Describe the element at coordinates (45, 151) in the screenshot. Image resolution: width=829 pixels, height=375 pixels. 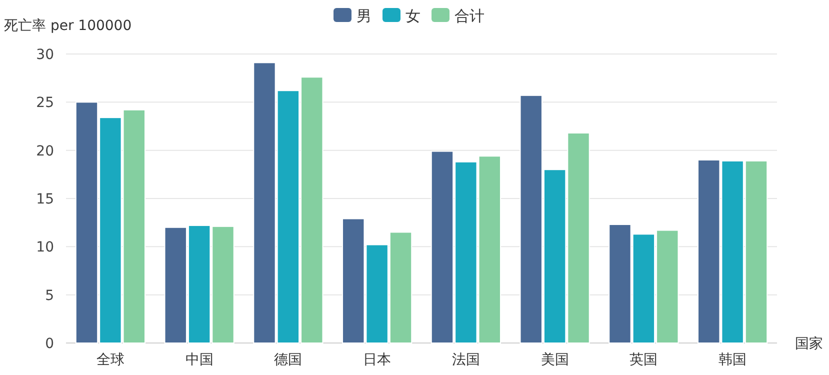
I see `y-tick-label: 20` at that location.